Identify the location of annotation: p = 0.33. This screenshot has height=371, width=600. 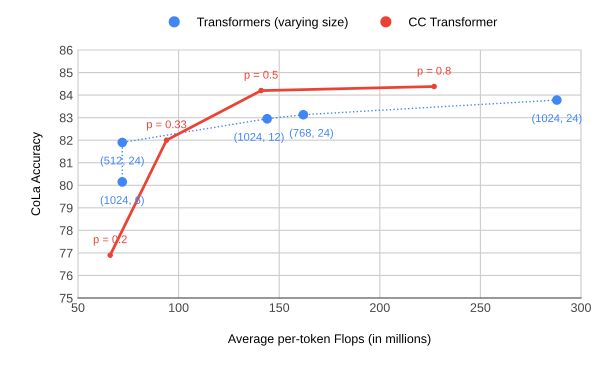
(166, 125).